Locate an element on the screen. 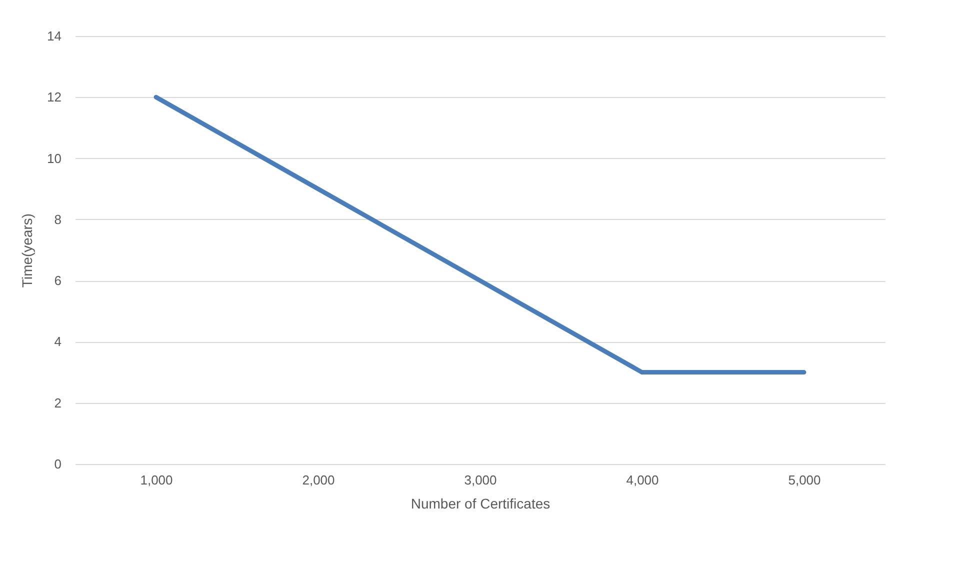 The image size is (961, 578). y-tick-label: 0 is located at coordinates (58, 464).